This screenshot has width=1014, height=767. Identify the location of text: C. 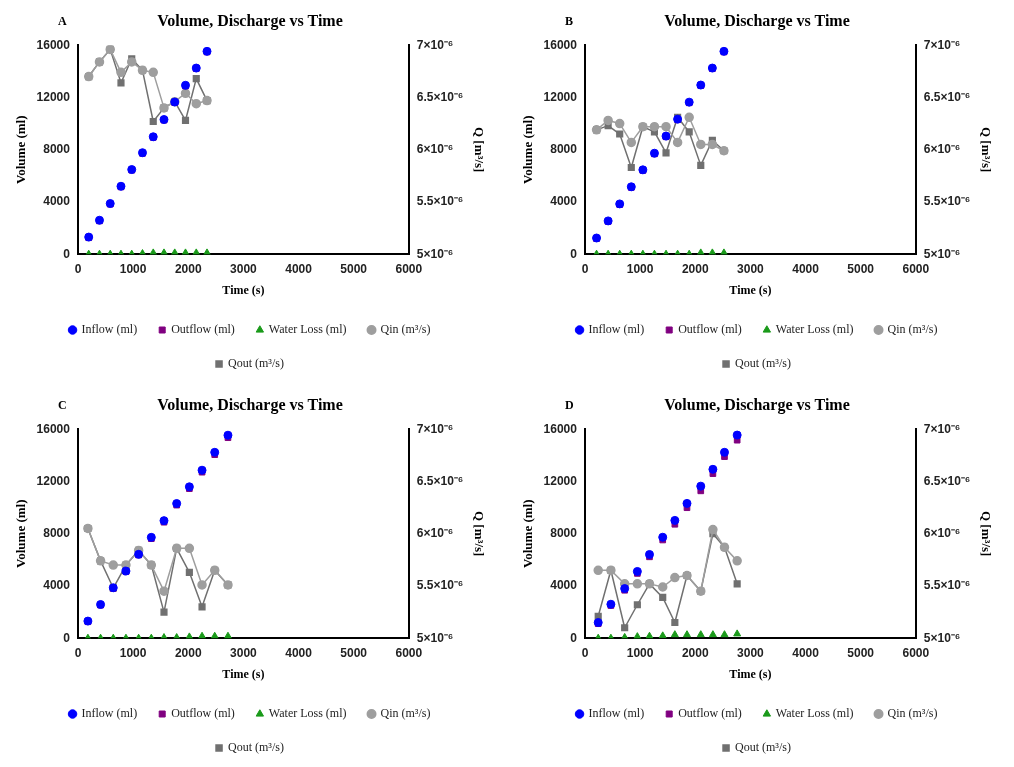
(62, 405).